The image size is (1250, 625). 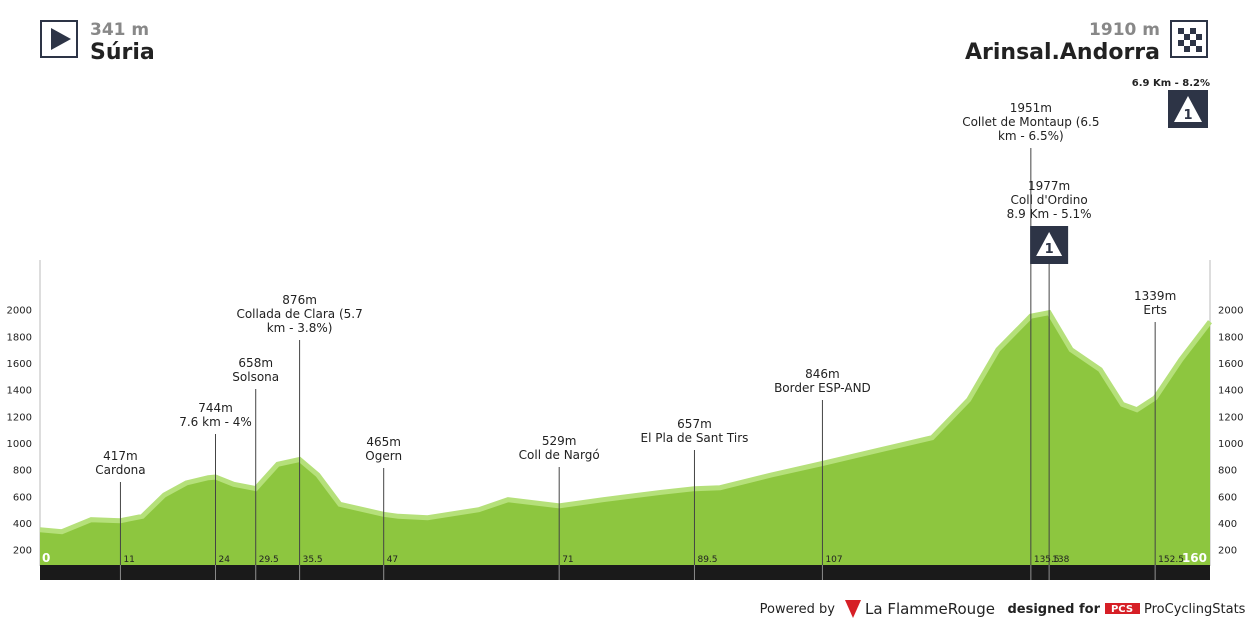 What do you see at coordinates (1049, 200) in the screenshot?
I see `marker-label: Coll d'Ordino` at bounding box center [1049, 200].